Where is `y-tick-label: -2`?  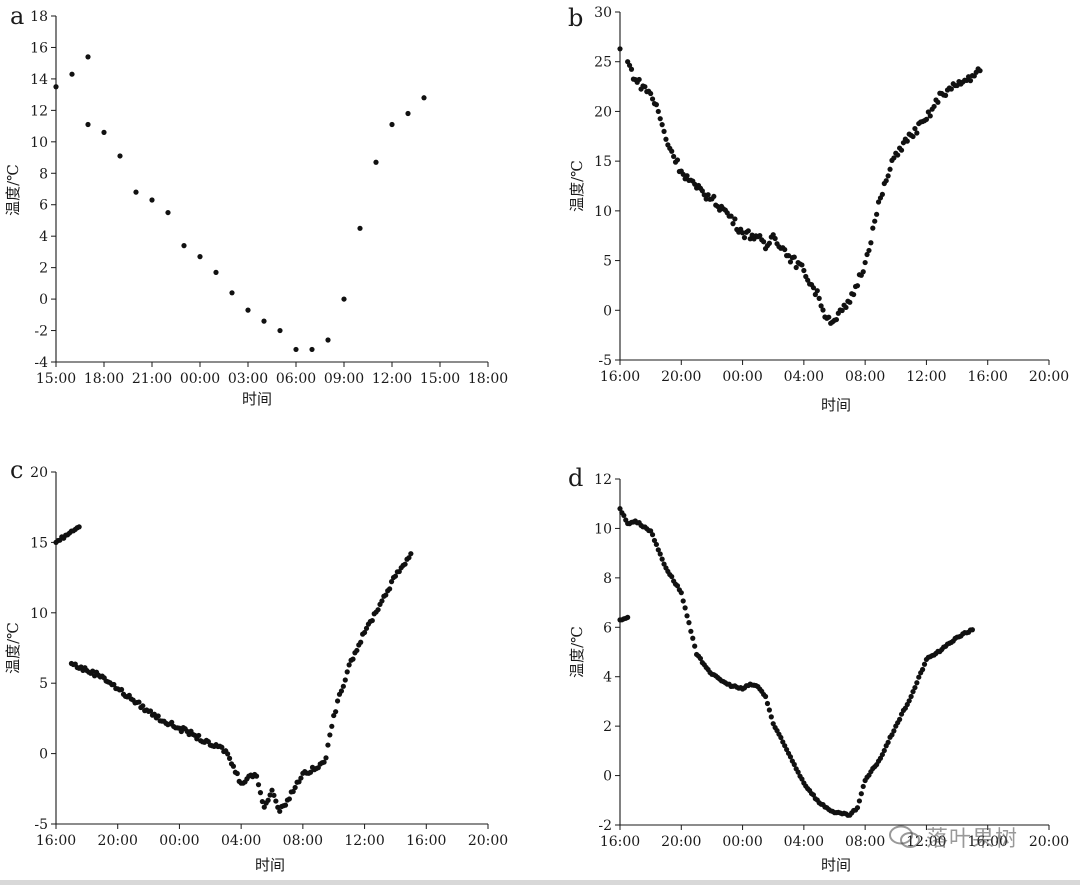
y-tick-label: -2 is located at coordinates (605, 826).